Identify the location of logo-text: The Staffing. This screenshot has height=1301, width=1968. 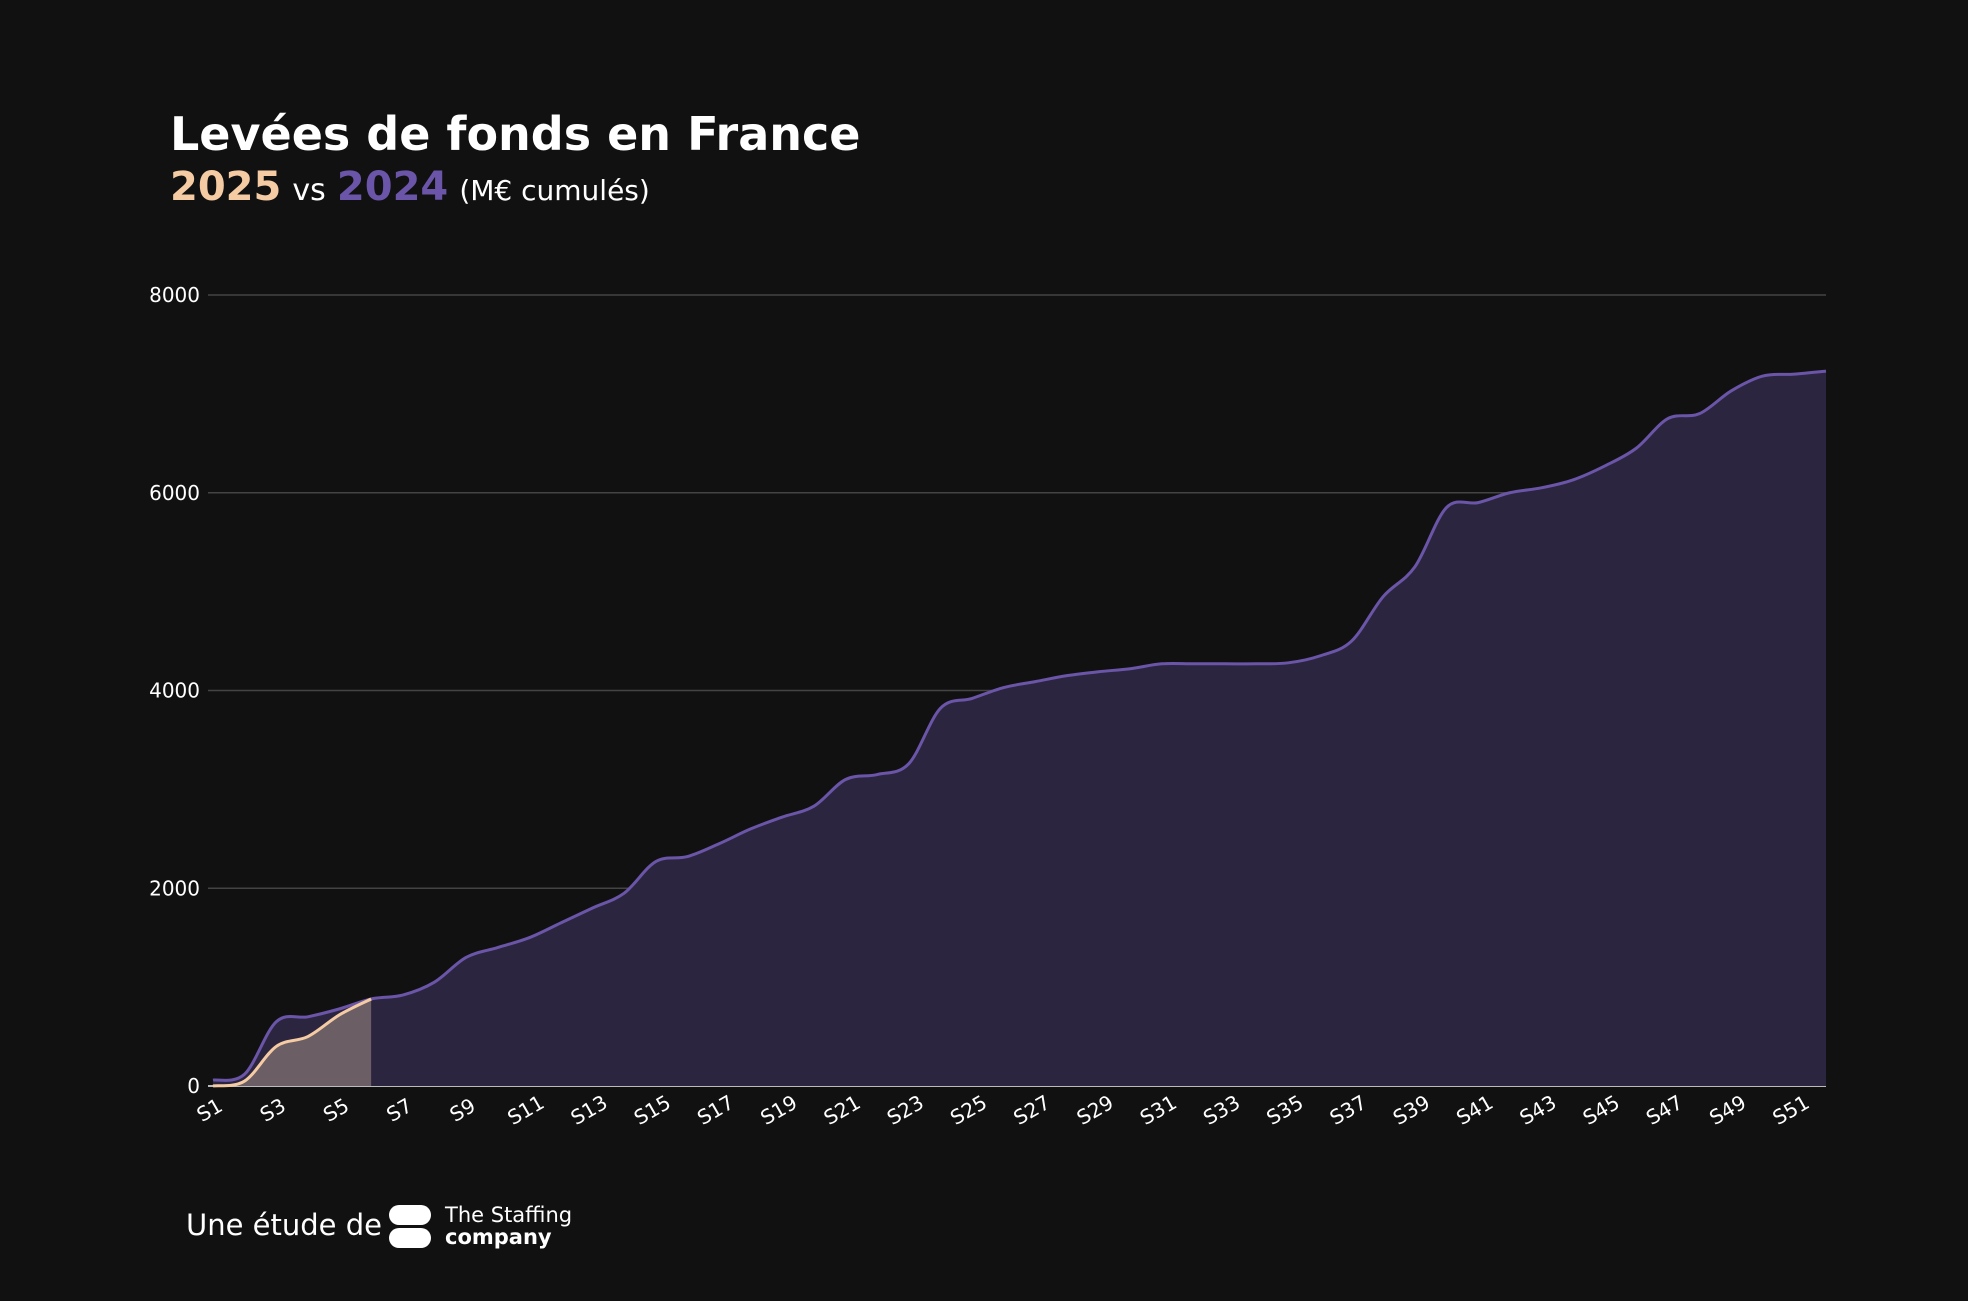
(508, 1215).